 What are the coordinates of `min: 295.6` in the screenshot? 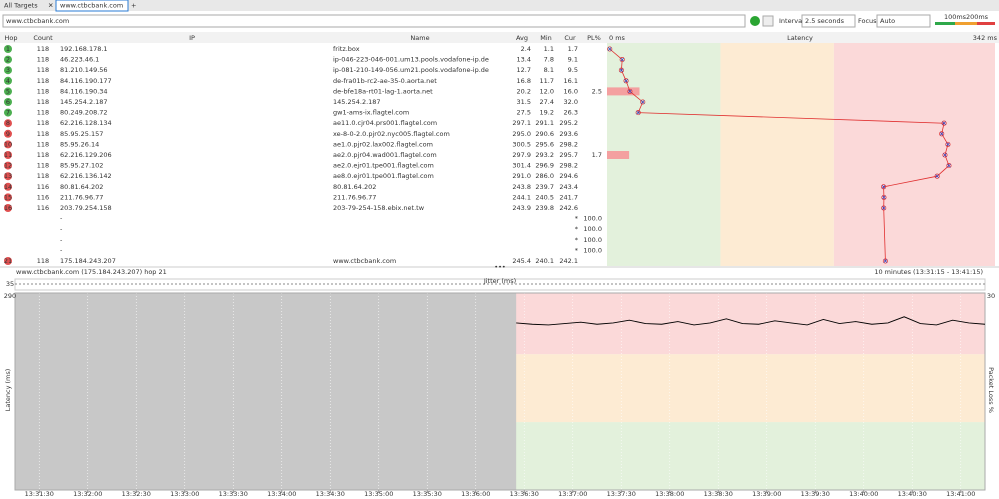 It's located at (544, 144).